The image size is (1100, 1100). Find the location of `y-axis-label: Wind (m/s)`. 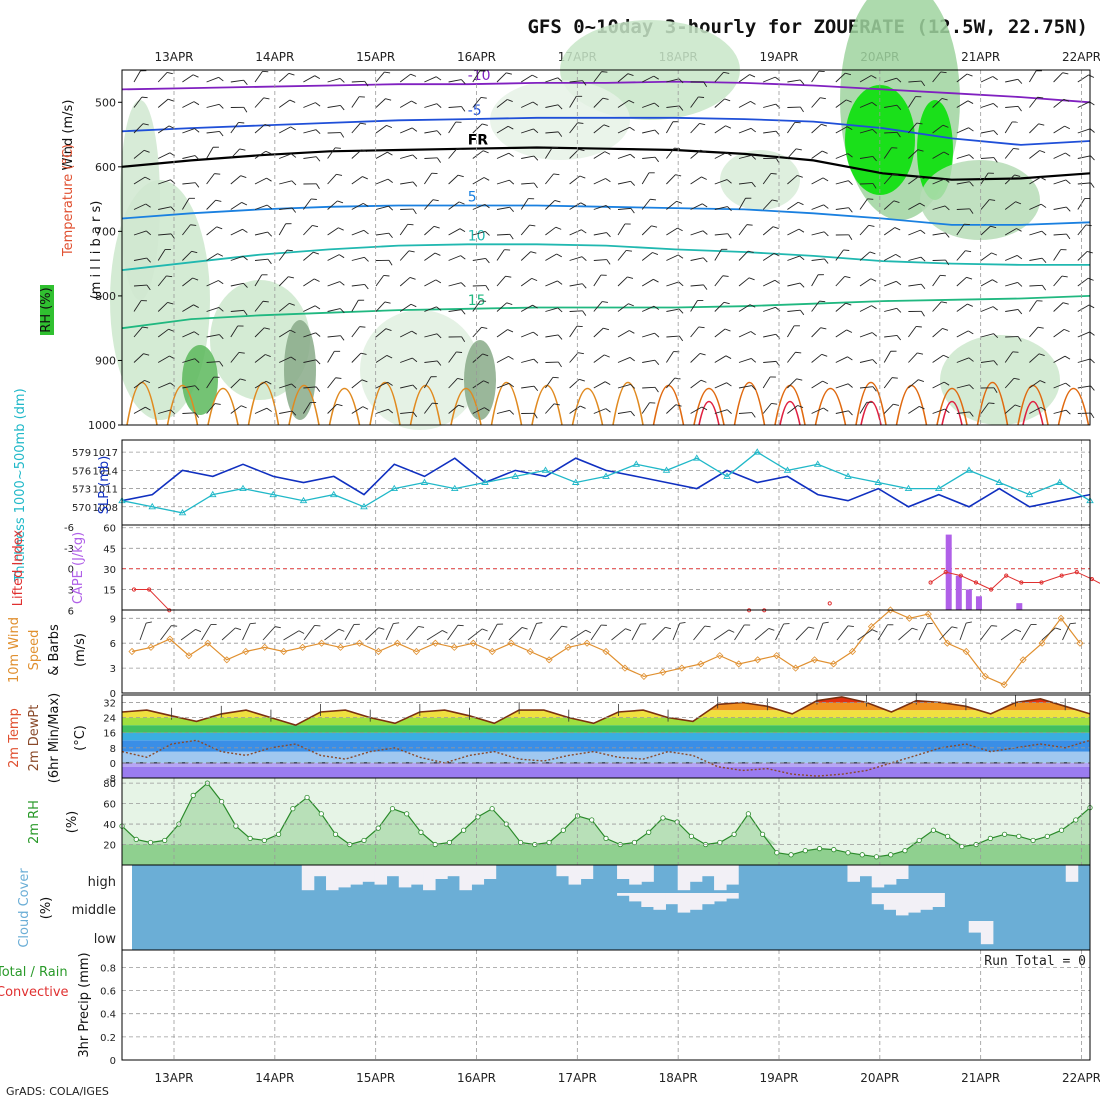

y-axis-label: Wind (m/s) is located at coordinates (68, 135).